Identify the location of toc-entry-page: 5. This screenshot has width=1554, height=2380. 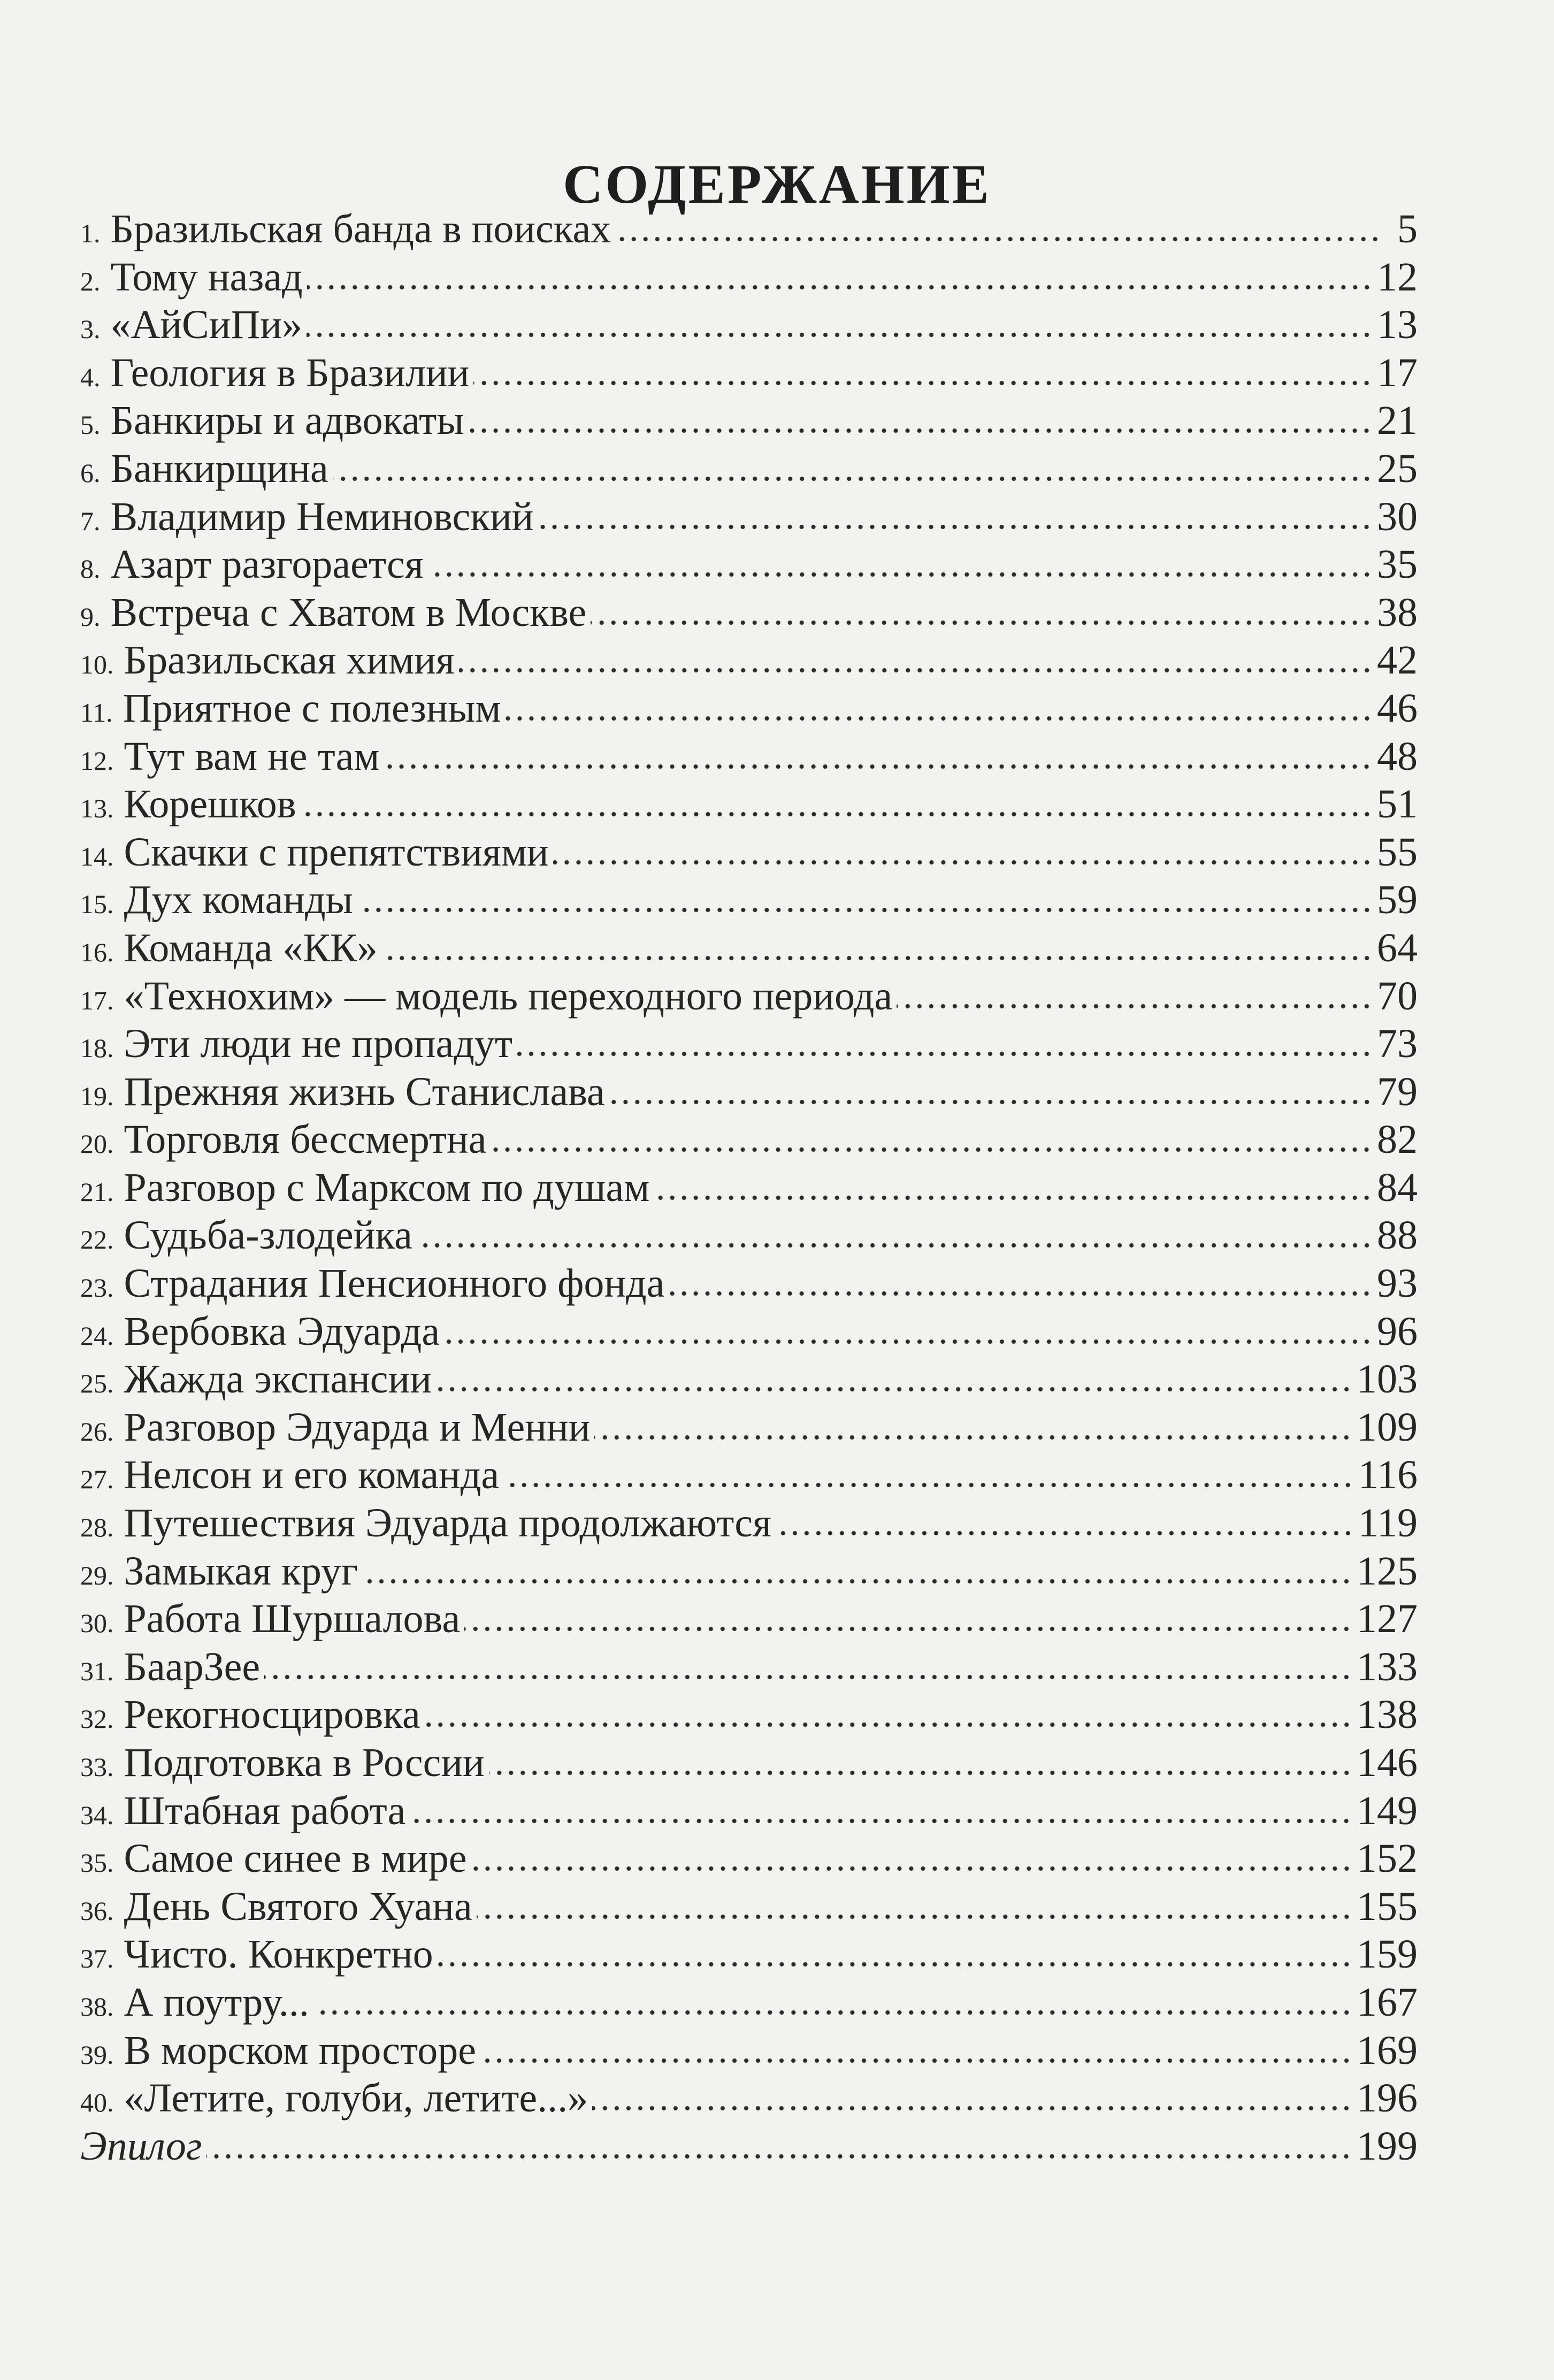
(1407, 228).